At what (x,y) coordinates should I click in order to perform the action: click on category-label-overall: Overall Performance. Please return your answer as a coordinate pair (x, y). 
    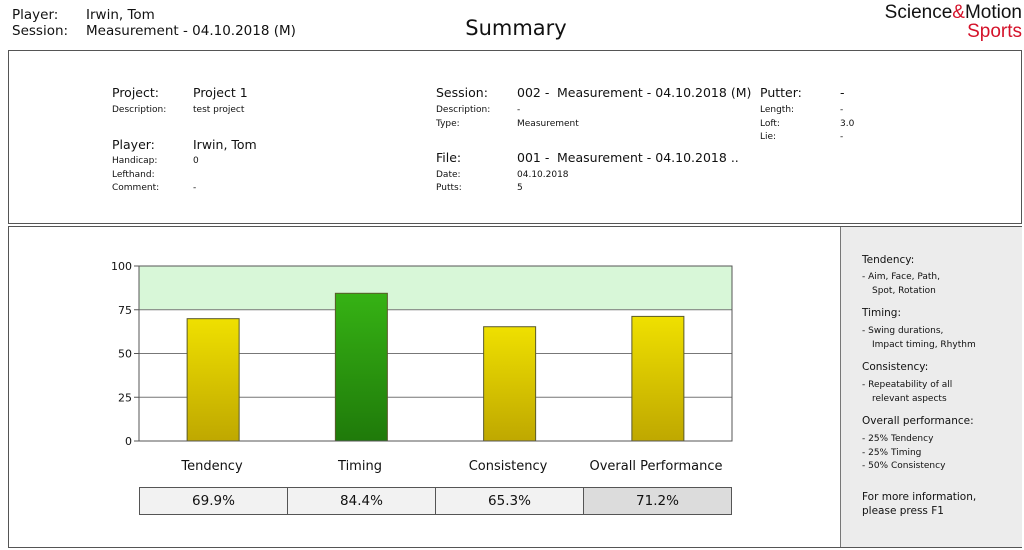
    Looking at the image, I should click on (656, 466).